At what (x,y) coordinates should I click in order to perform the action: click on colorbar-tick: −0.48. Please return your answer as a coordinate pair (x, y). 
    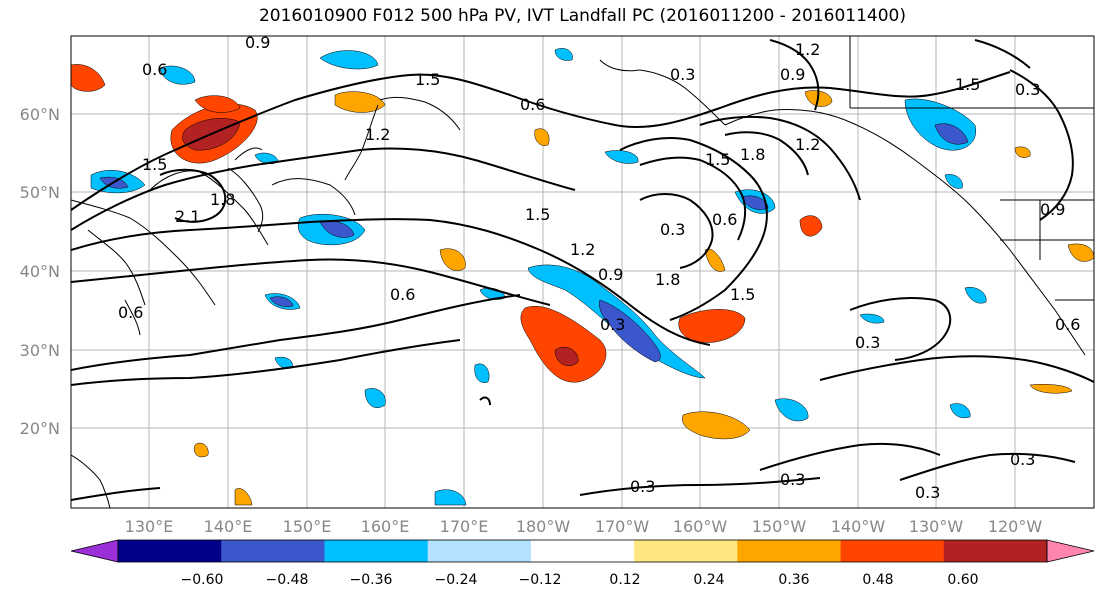
    Looking at the image, I should click on (287, 580).